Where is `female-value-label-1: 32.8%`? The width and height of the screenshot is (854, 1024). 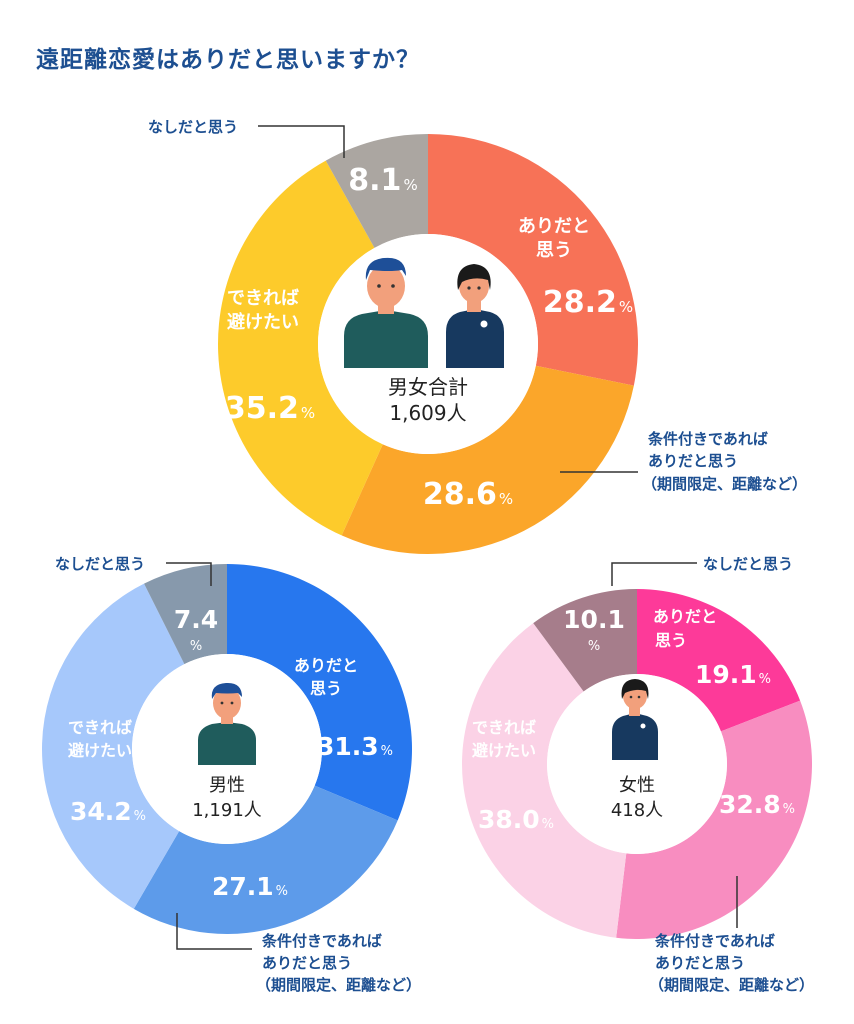
female-value-label-1: 32.8% is located at coordinates (757, 804).